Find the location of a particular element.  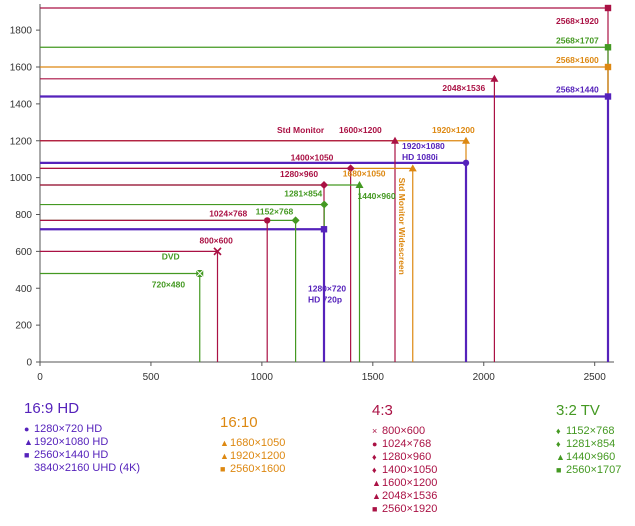

legend-item-label: 2560×1440 HD is located at coordinates (71, 455).